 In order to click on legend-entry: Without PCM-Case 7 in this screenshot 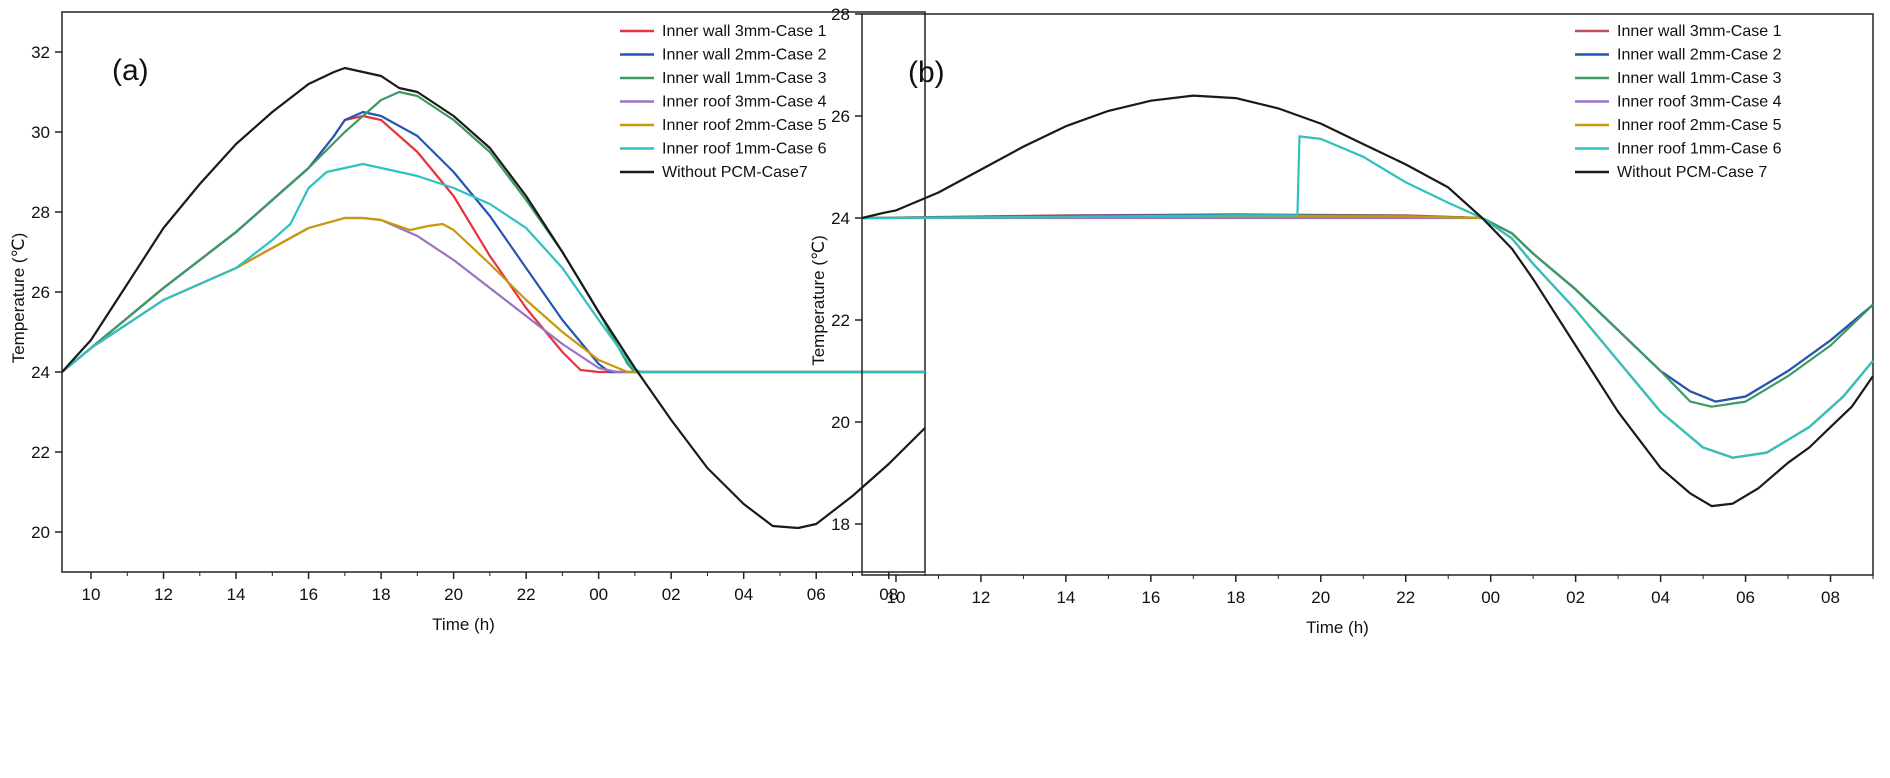, I will do `click(1692, 172)`.